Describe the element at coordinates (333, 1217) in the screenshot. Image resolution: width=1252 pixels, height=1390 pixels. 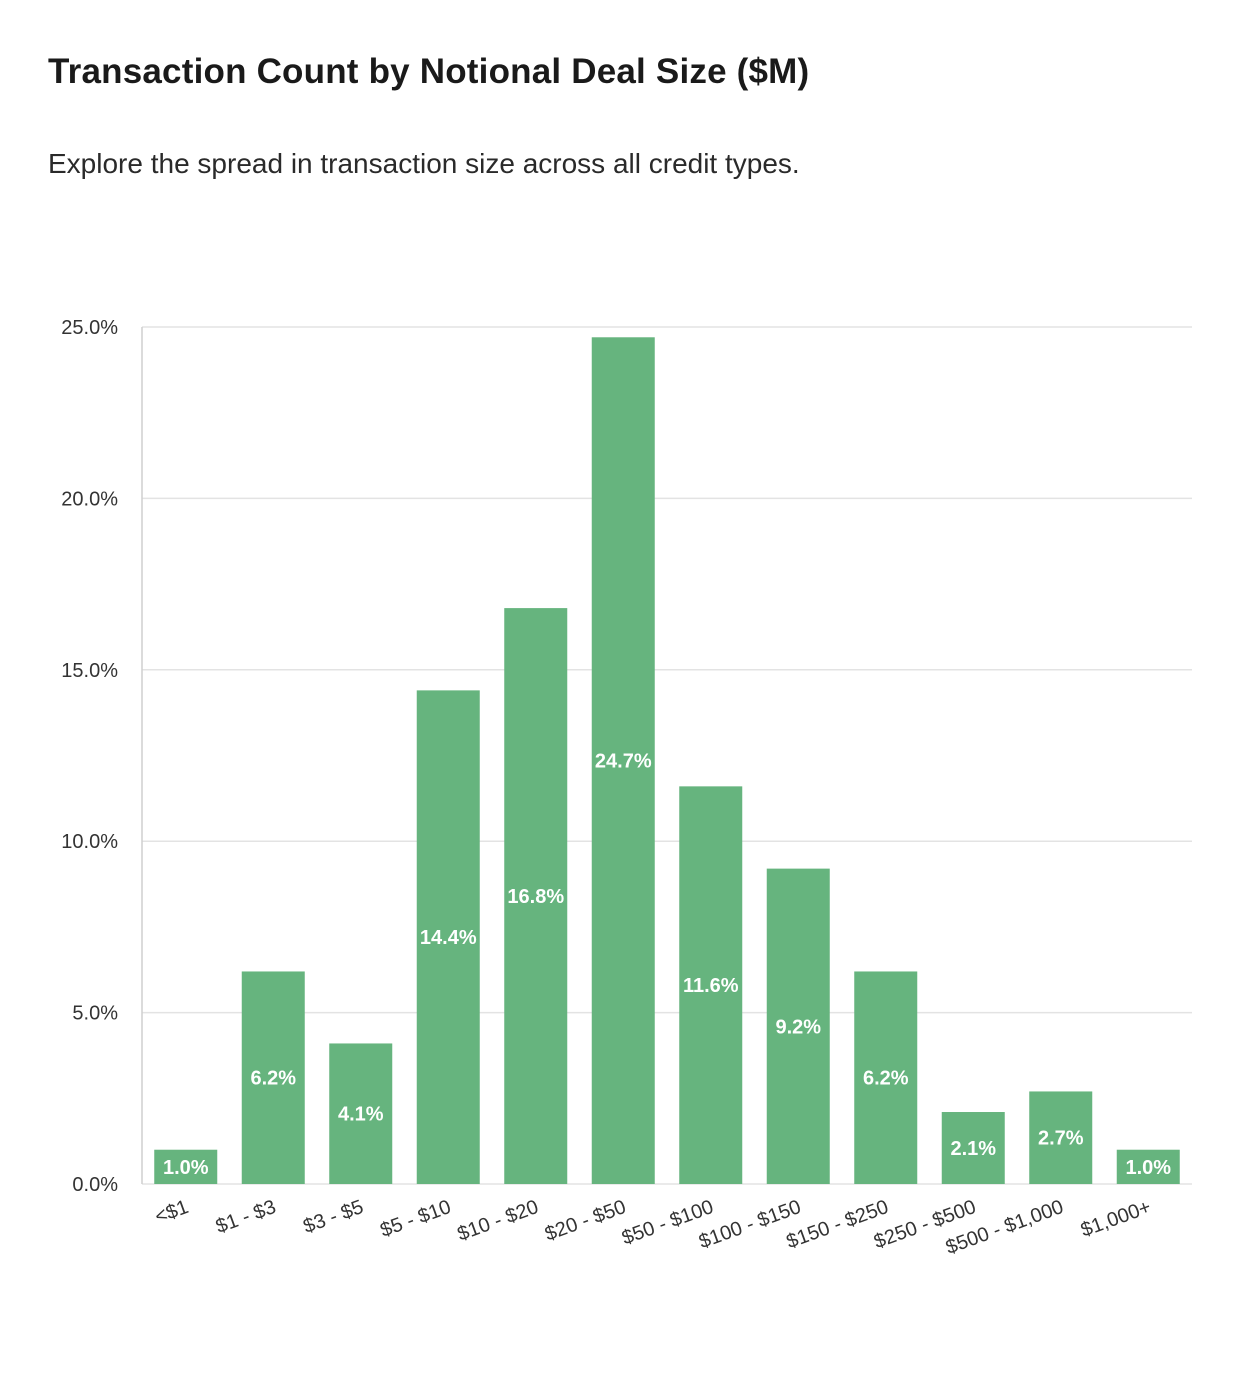
I see `x-category-label: $3 - $5` at that location.